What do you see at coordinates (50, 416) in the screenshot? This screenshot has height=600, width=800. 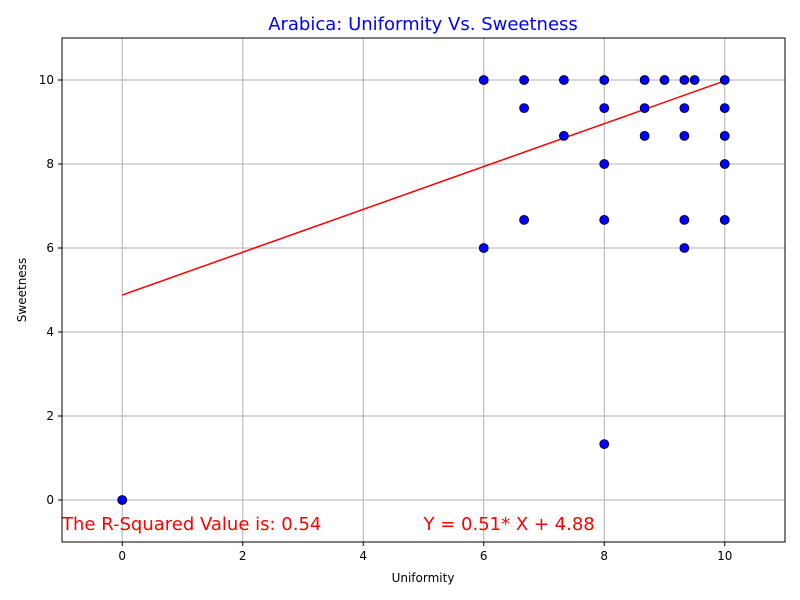 I see `y-tick-label: 2` at bounding box center [50, 416].